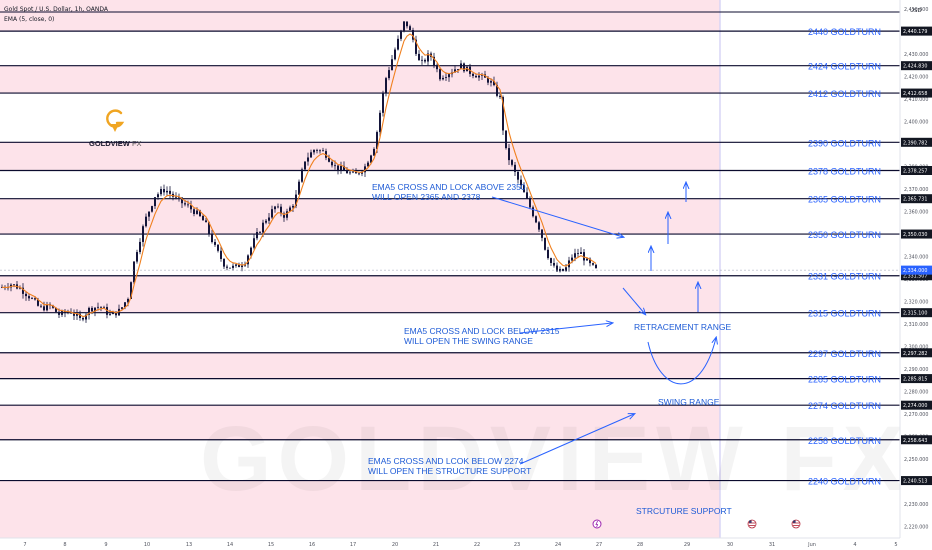 The height and width of the screenshot is (550, 932). What do you see at coordinates (271, 545) in the screenshot?
I see `time-tick-label: 15` at bounding box center [271, 545].